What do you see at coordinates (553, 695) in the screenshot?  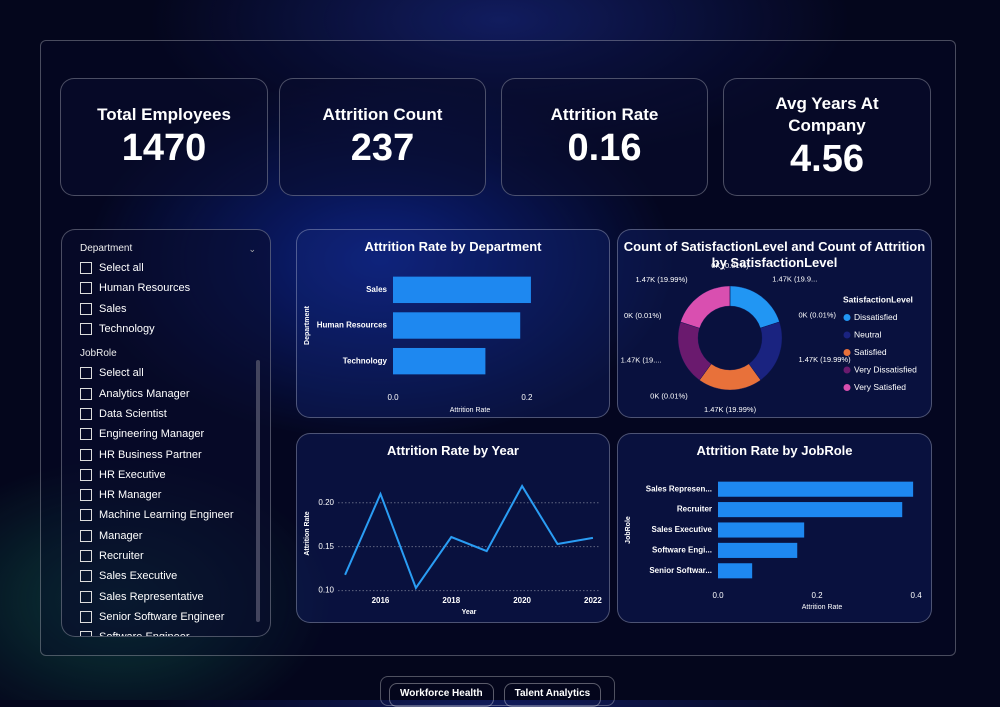 I see `tab-button: Talent Analytics` at bounding box center [553, 695].